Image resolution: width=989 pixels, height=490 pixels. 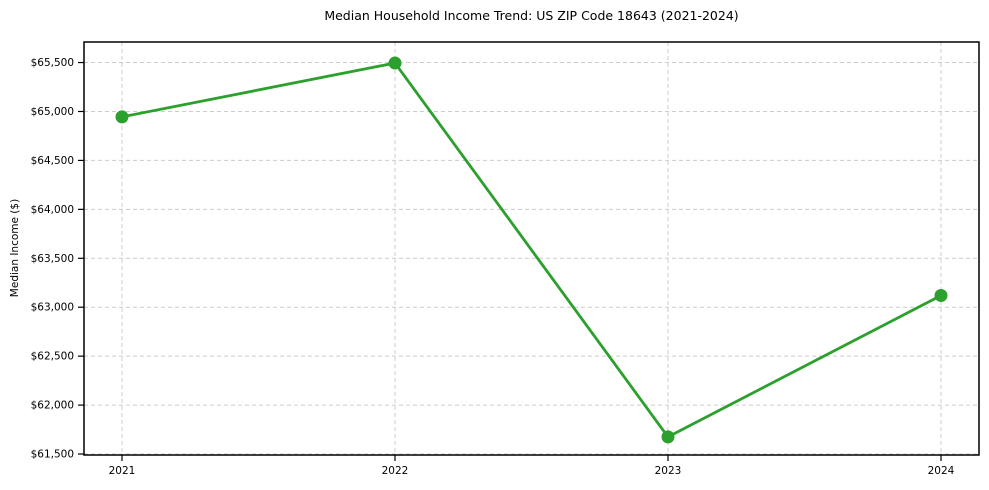 What do you see at coordinates (122, 471) in the screenshot?
I see `x-tick-label: 2021` at bounding box center [122, 471].